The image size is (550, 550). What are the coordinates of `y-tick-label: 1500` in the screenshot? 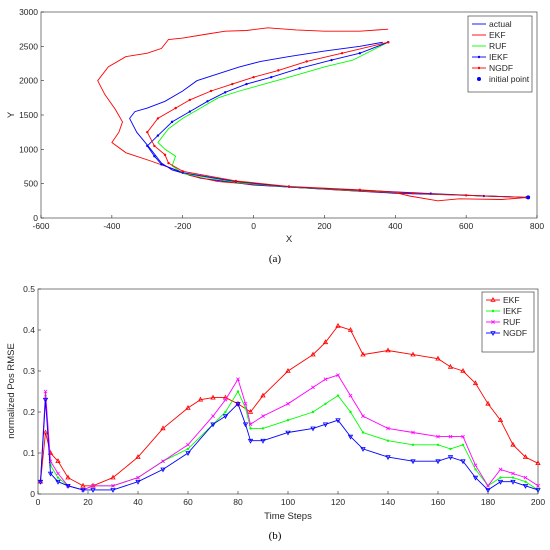 It's located at (28, 115).